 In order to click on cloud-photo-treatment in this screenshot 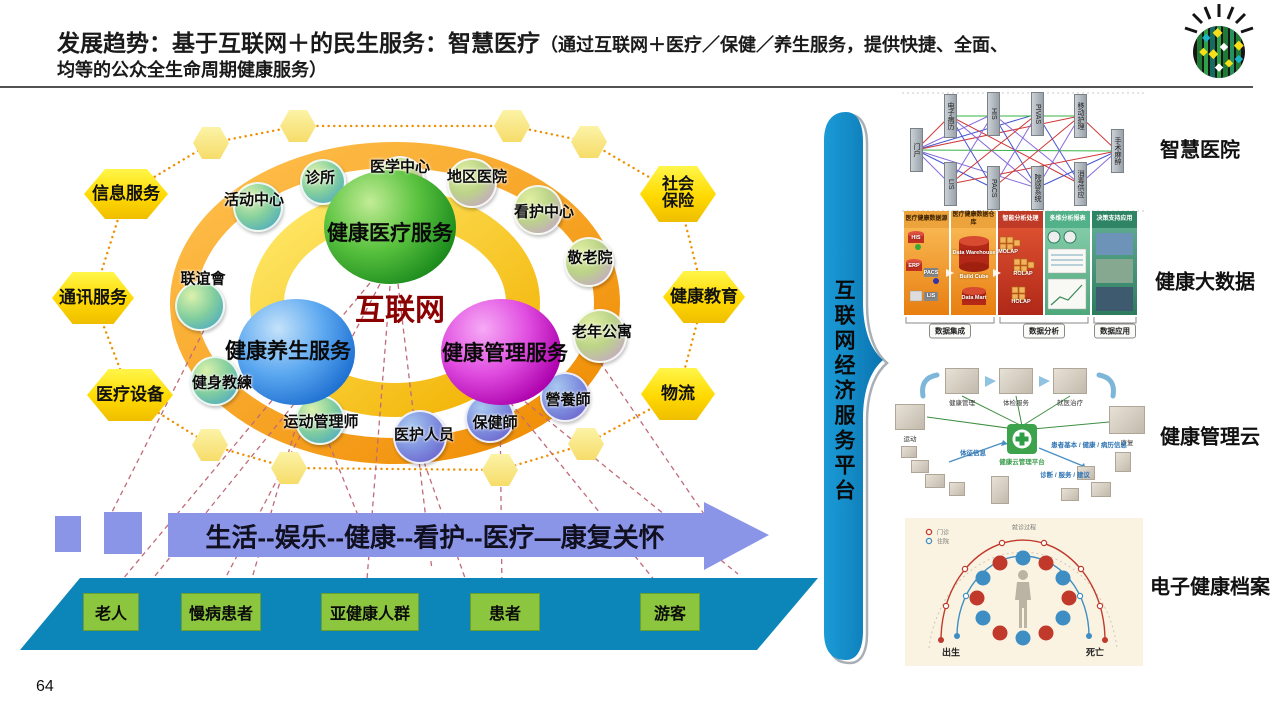, I will do `click(1070, 381)`.